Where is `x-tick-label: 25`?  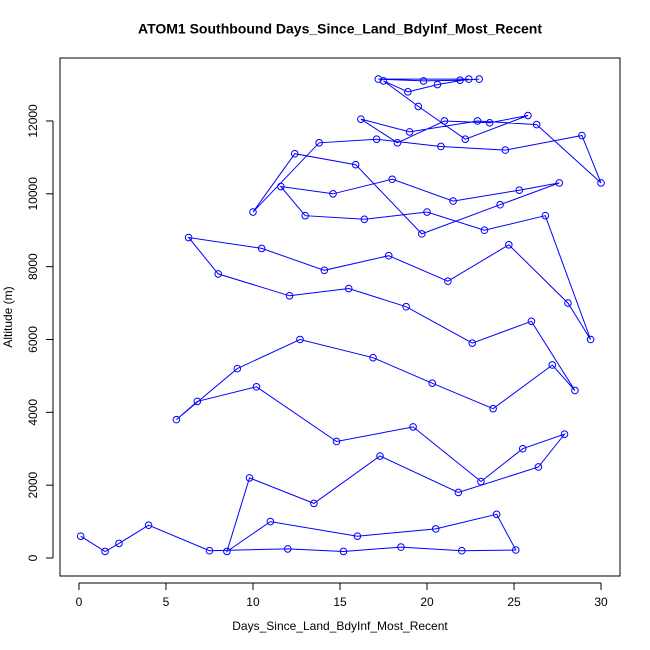 x-tick-label: 25 is located at coordinates (514, 602).